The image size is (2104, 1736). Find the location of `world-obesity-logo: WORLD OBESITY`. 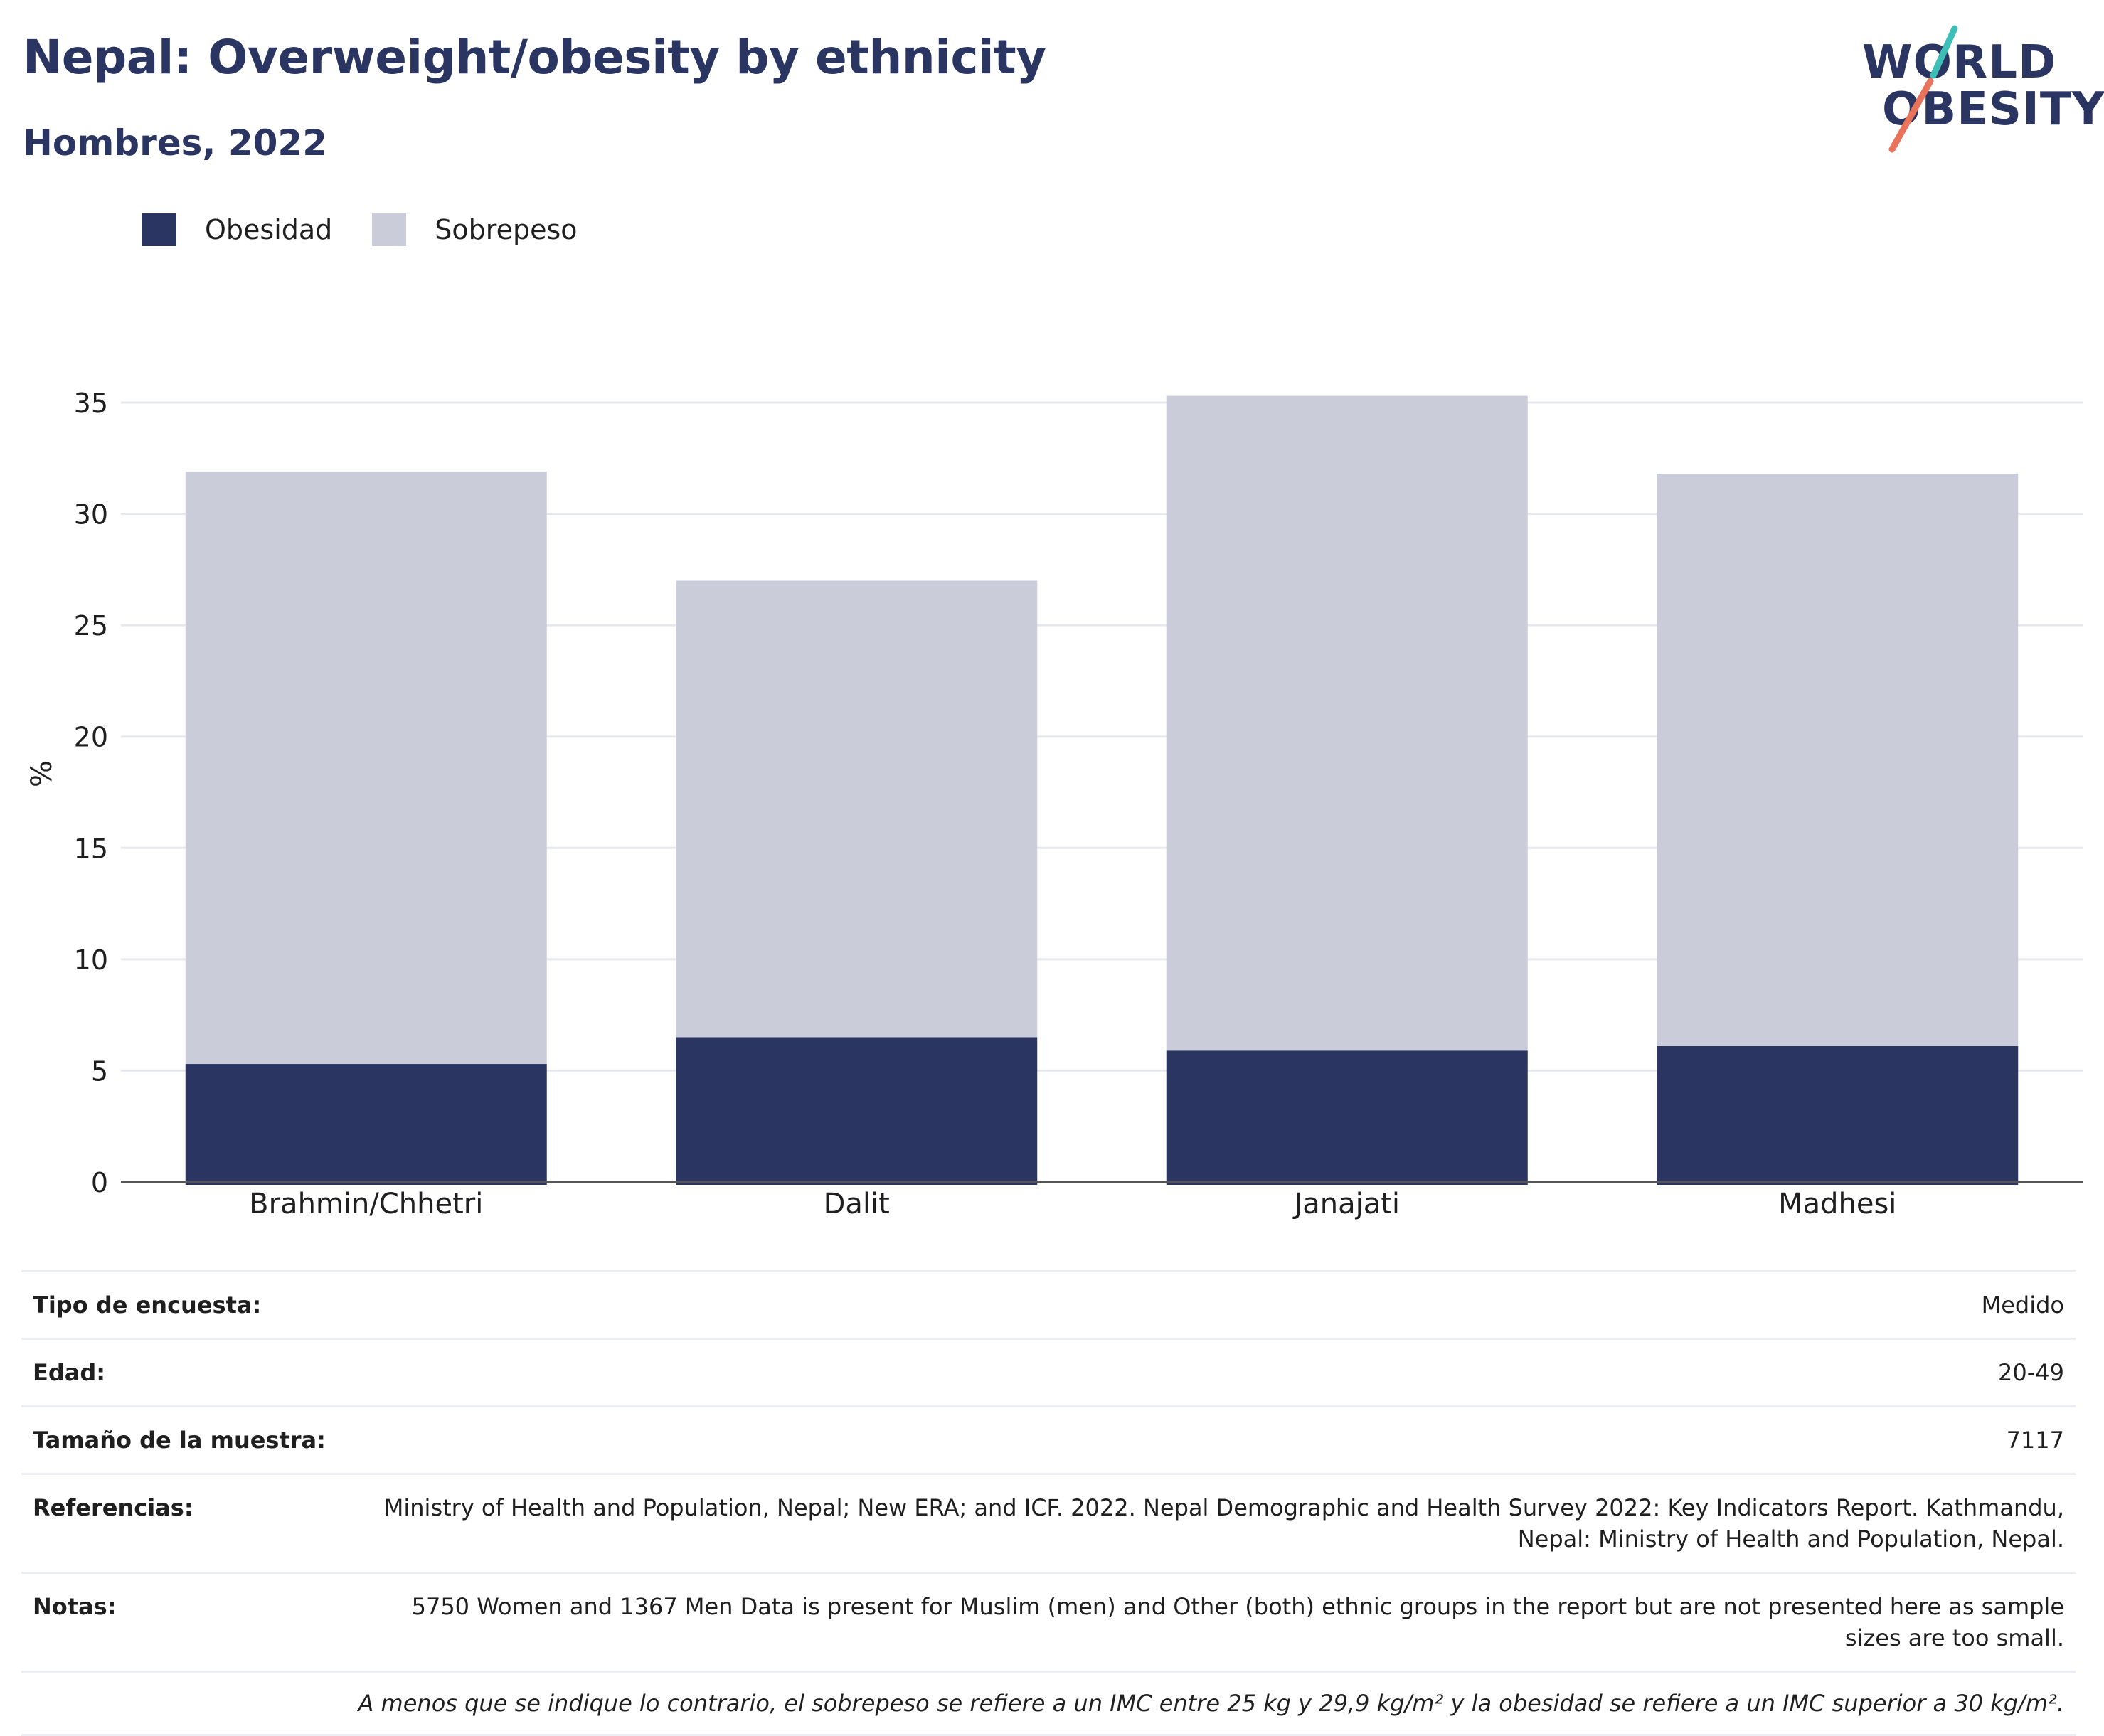

world-obesity-logo: WORLD OBESITY is located at coordinates (1983, 87).